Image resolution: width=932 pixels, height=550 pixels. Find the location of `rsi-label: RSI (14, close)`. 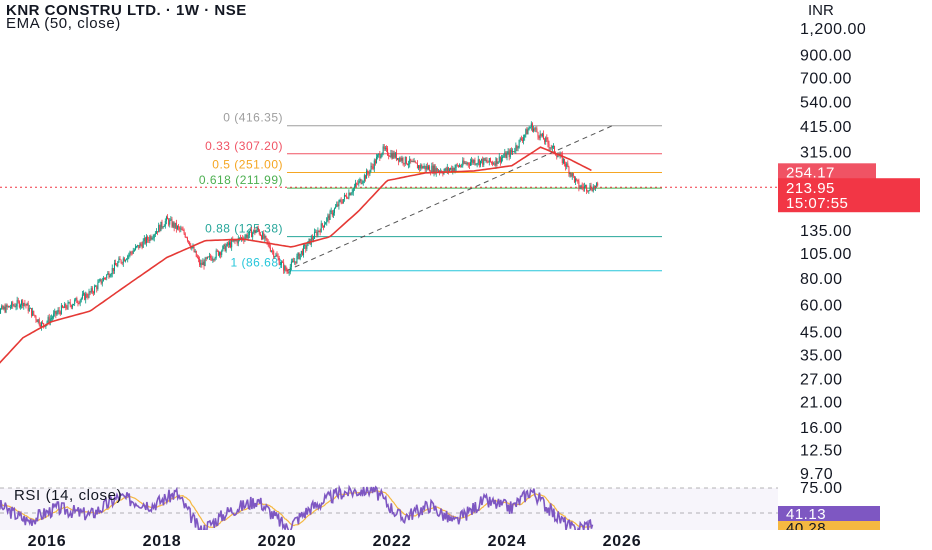

rsi-label: RSI (14, close) is located at coordinates (68, 495).